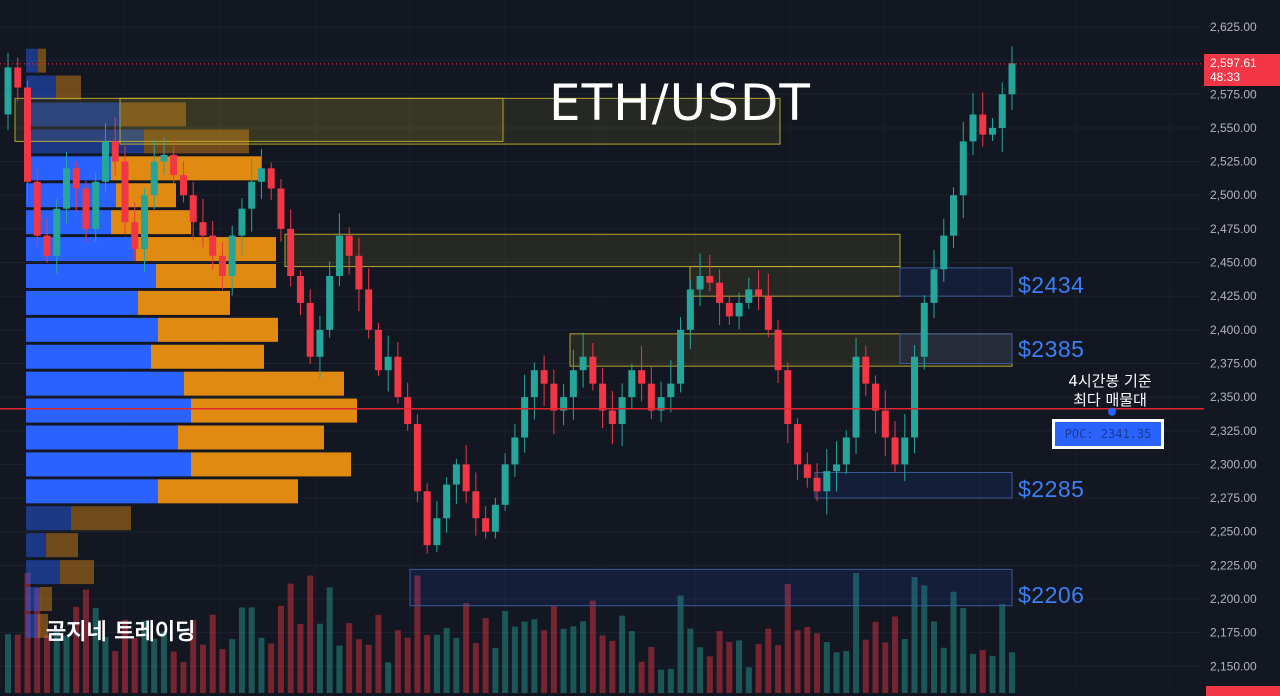  I want to click on level-label-2385: $2385, so click(1051, 349).